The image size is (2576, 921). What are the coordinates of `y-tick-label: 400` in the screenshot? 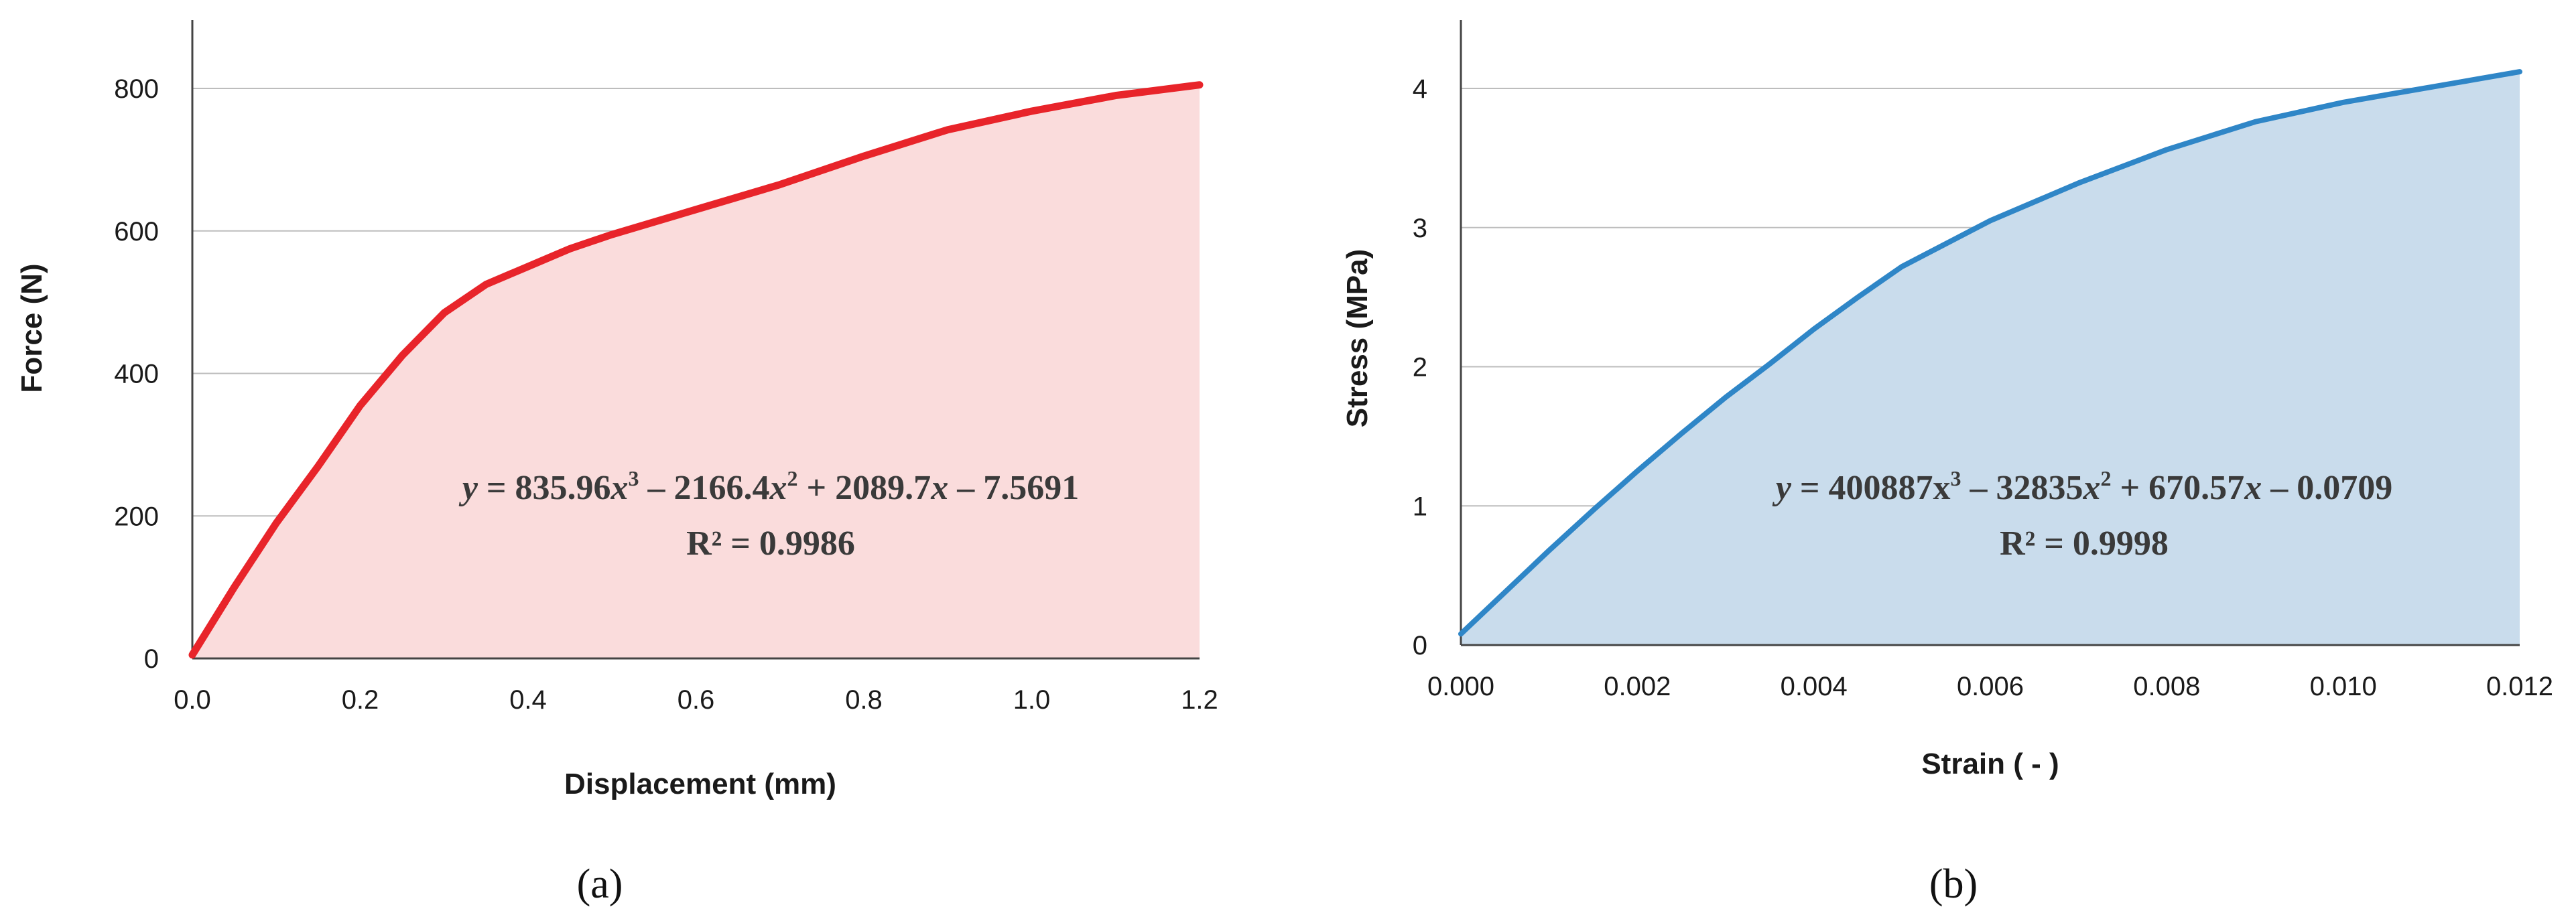 It's located at (136, 374).